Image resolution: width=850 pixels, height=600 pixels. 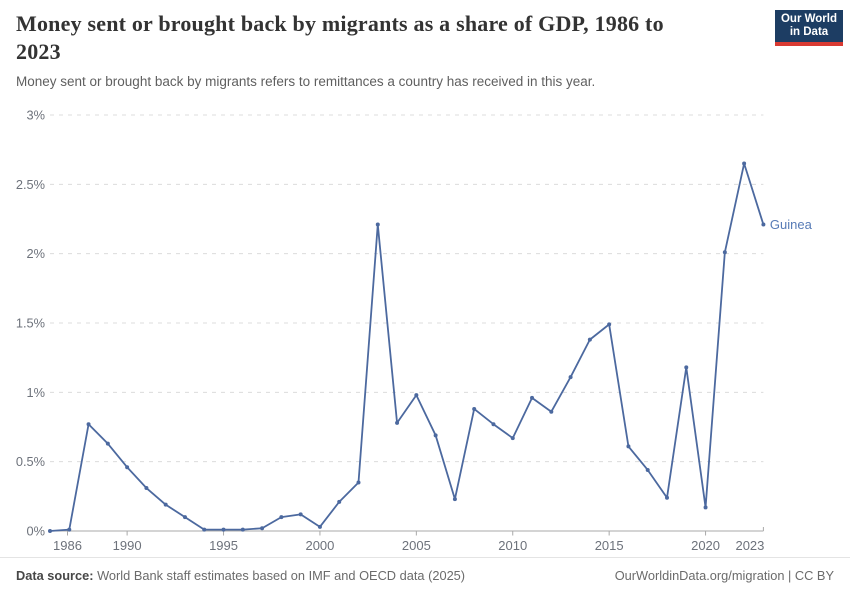 What do you see at coordinates (55, 575) in the screenshot?
I see `data-source-label: Data source:` at bounding box center [55, 575].